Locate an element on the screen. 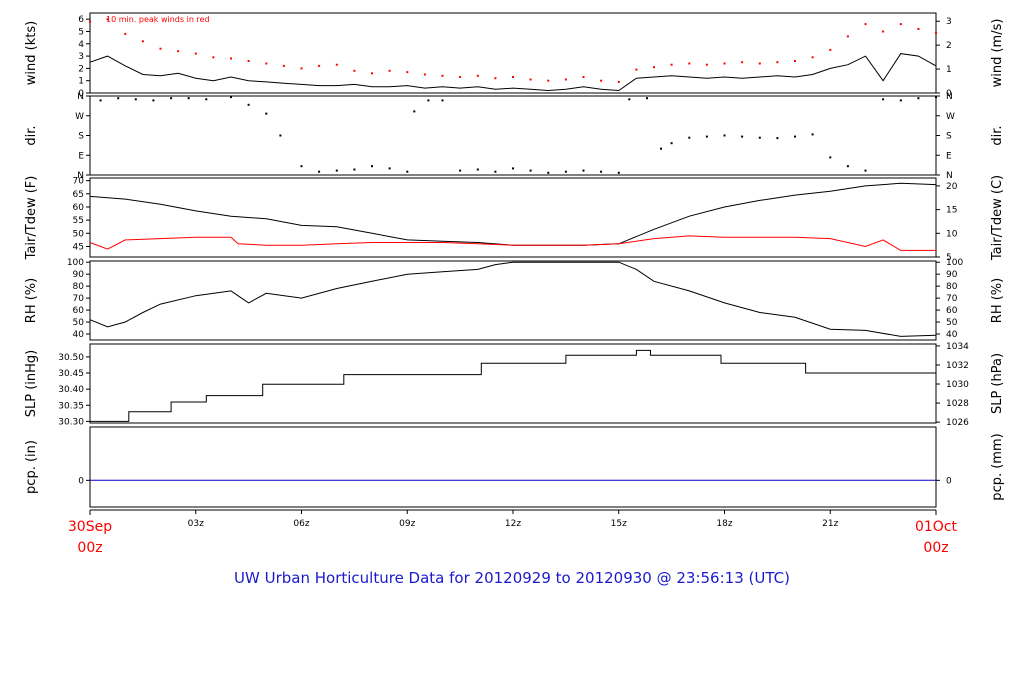  right-tick-label: 10 is located at coordinates (952, 234).